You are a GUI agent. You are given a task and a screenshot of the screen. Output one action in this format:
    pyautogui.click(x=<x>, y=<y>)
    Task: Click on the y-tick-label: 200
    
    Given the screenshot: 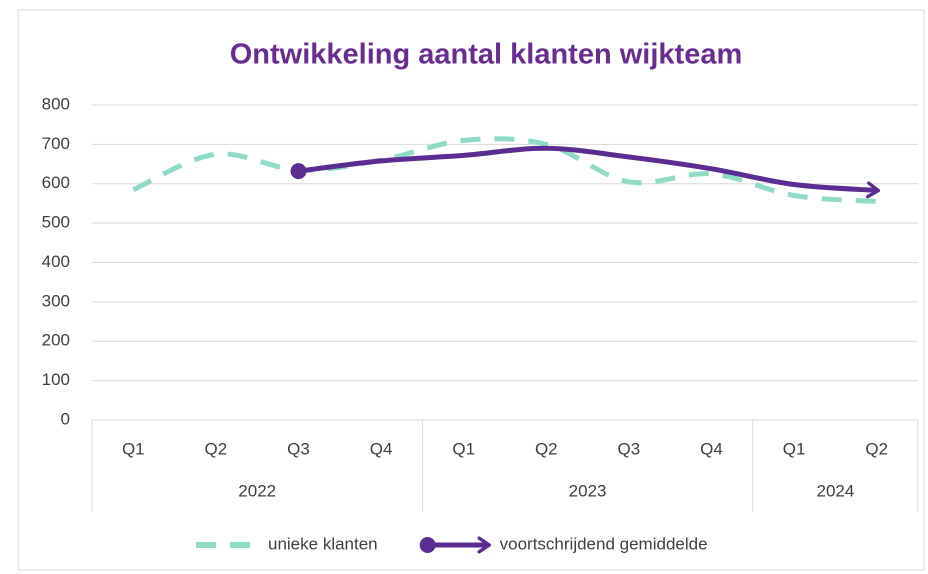 What is the action you would take?
    pyautogui.click(x=56, y=340)
    